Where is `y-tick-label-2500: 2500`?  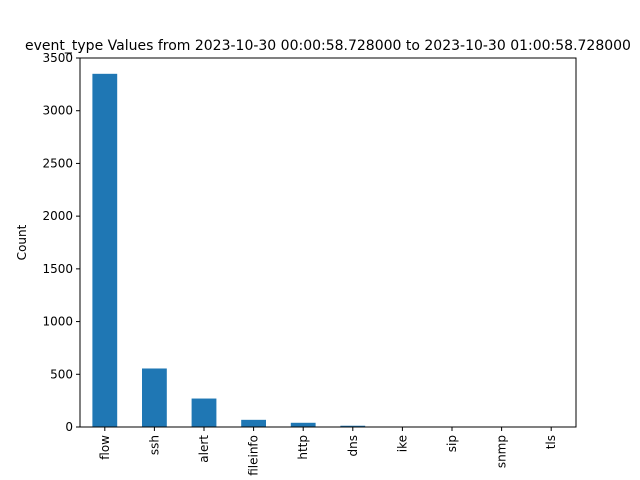 y-tick-label-2500: 2500 is located at coordinates (57, 163).